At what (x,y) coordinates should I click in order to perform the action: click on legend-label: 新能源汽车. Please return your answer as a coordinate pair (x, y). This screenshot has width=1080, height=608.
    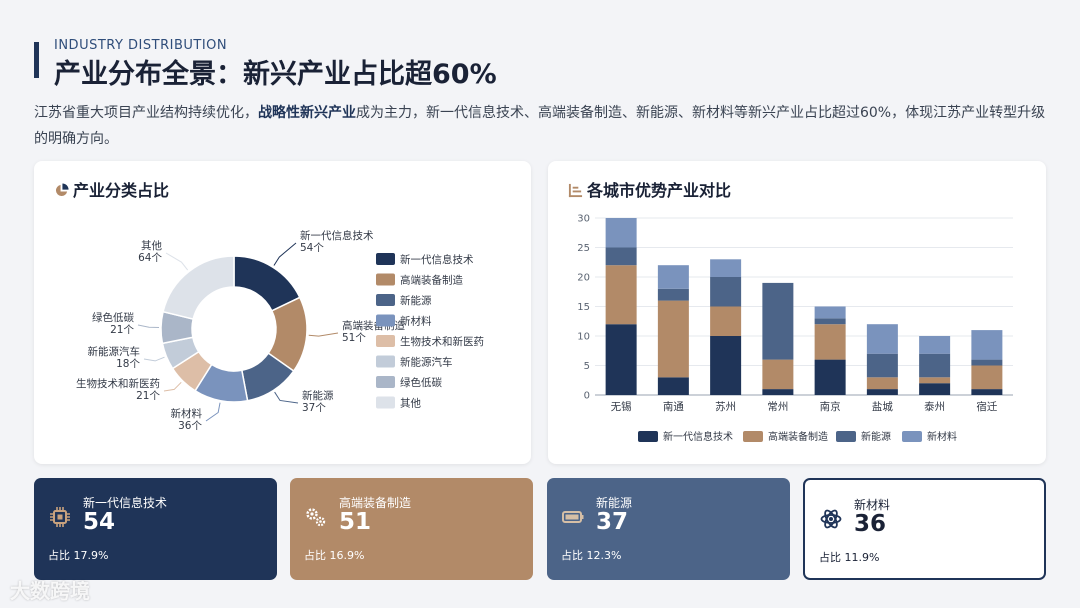
    Looking at the image, I should click on (426, 362).